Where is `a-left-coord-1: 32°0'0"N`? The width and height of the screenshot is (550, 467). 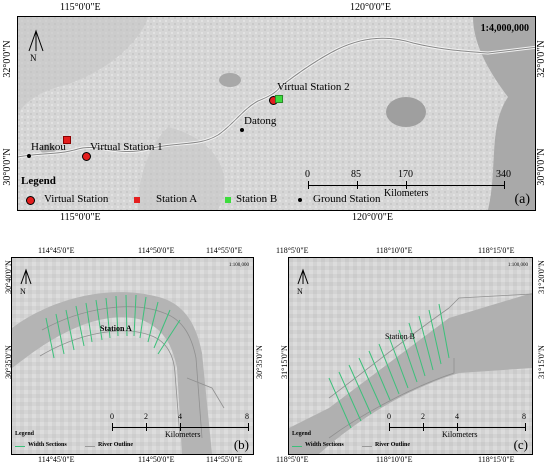 a-left-coord-1: 32°0'0"N is located at coordinates (7, 59).